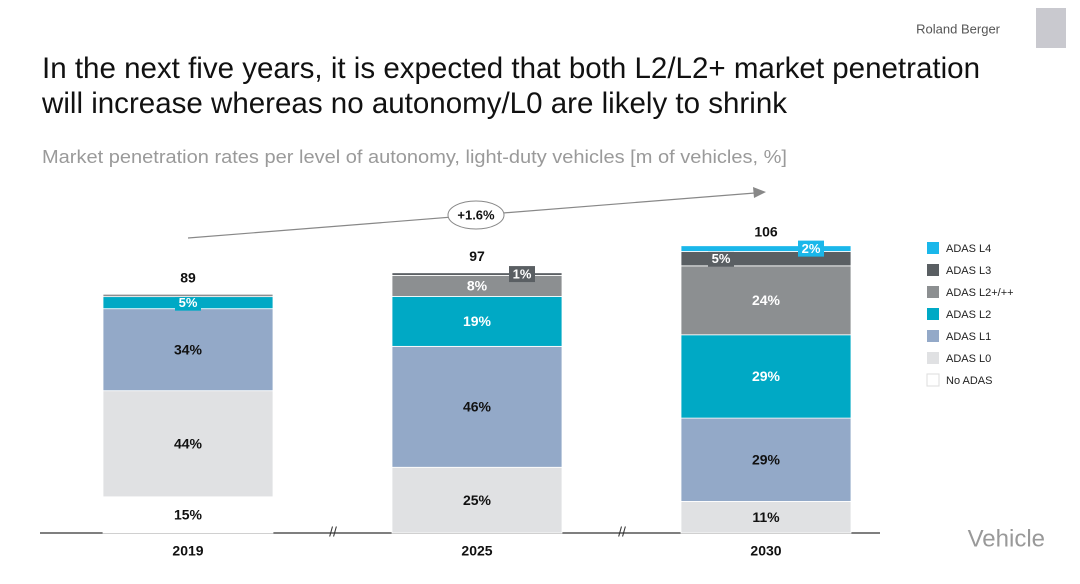  What do you see at coordinates (1051, 28) in the screenshot?
I see `logo-mark` at bounding box center [1051, 28].